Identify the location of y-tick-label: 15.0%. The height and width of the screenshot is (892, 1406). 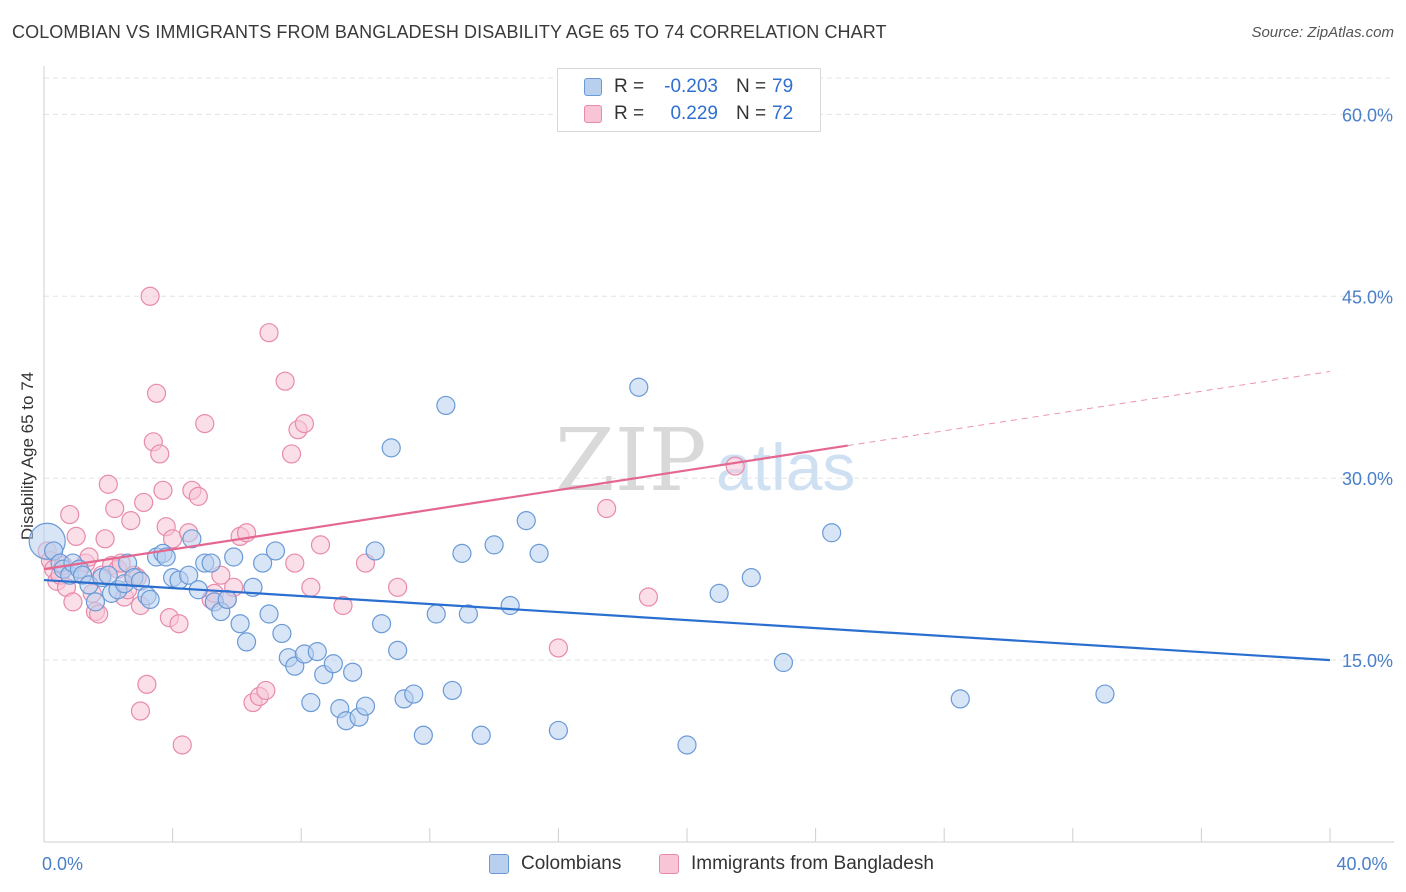
(1367, 661).